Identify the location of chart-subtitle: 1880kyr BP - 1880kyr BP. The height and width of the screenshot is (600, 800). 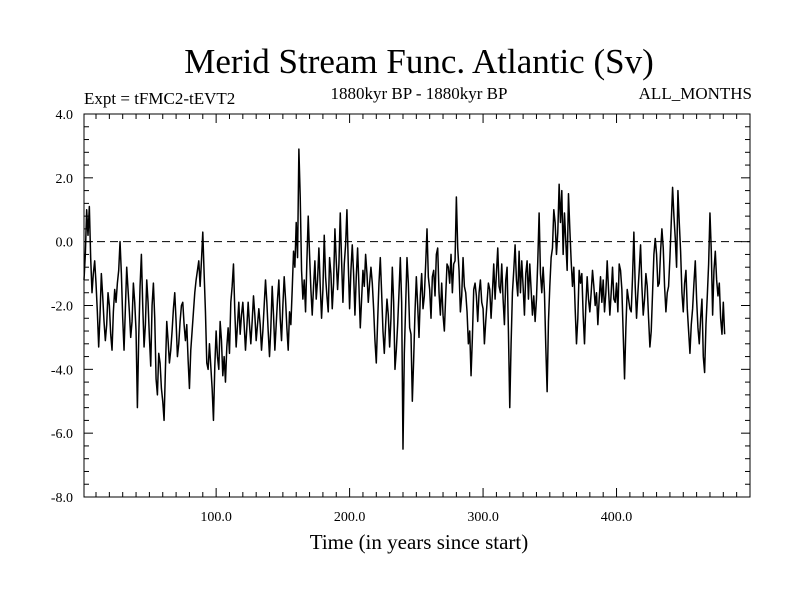
(419, 93).